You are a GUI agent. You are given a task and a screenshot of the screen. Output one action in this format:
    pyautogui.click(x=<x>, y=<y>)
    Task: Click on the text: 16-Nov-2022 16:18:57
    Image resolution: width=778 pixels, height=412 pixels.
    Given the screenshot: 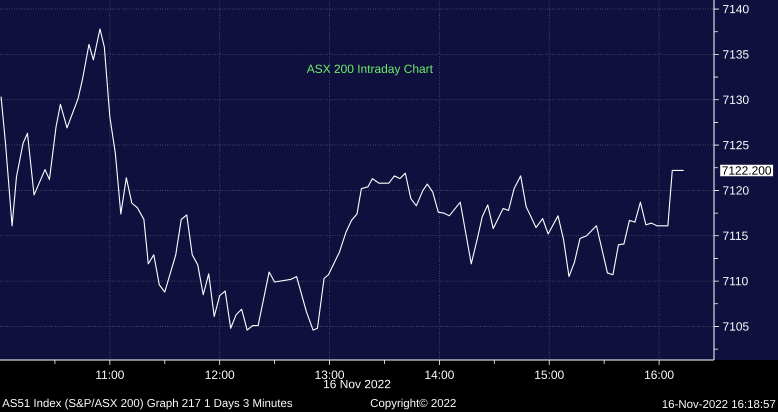 What is the action you would take?
    pyautogui.click(x=719, y=404)
    